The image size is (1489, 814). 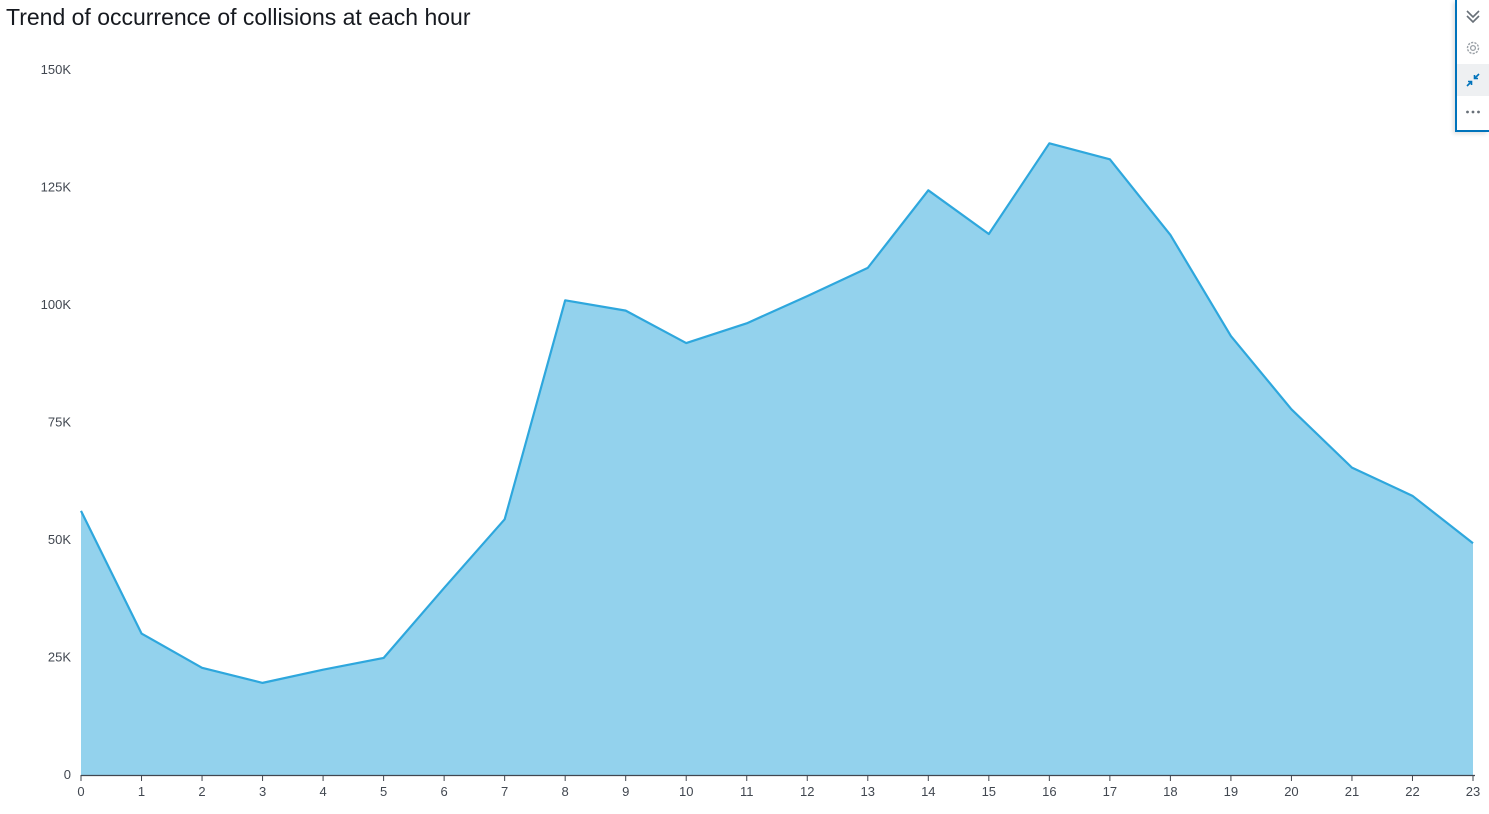 What do you see at coordinates (67, 774) in the screenshot?
I see `y-tick-label: 0` at bounding box center [67, 774].